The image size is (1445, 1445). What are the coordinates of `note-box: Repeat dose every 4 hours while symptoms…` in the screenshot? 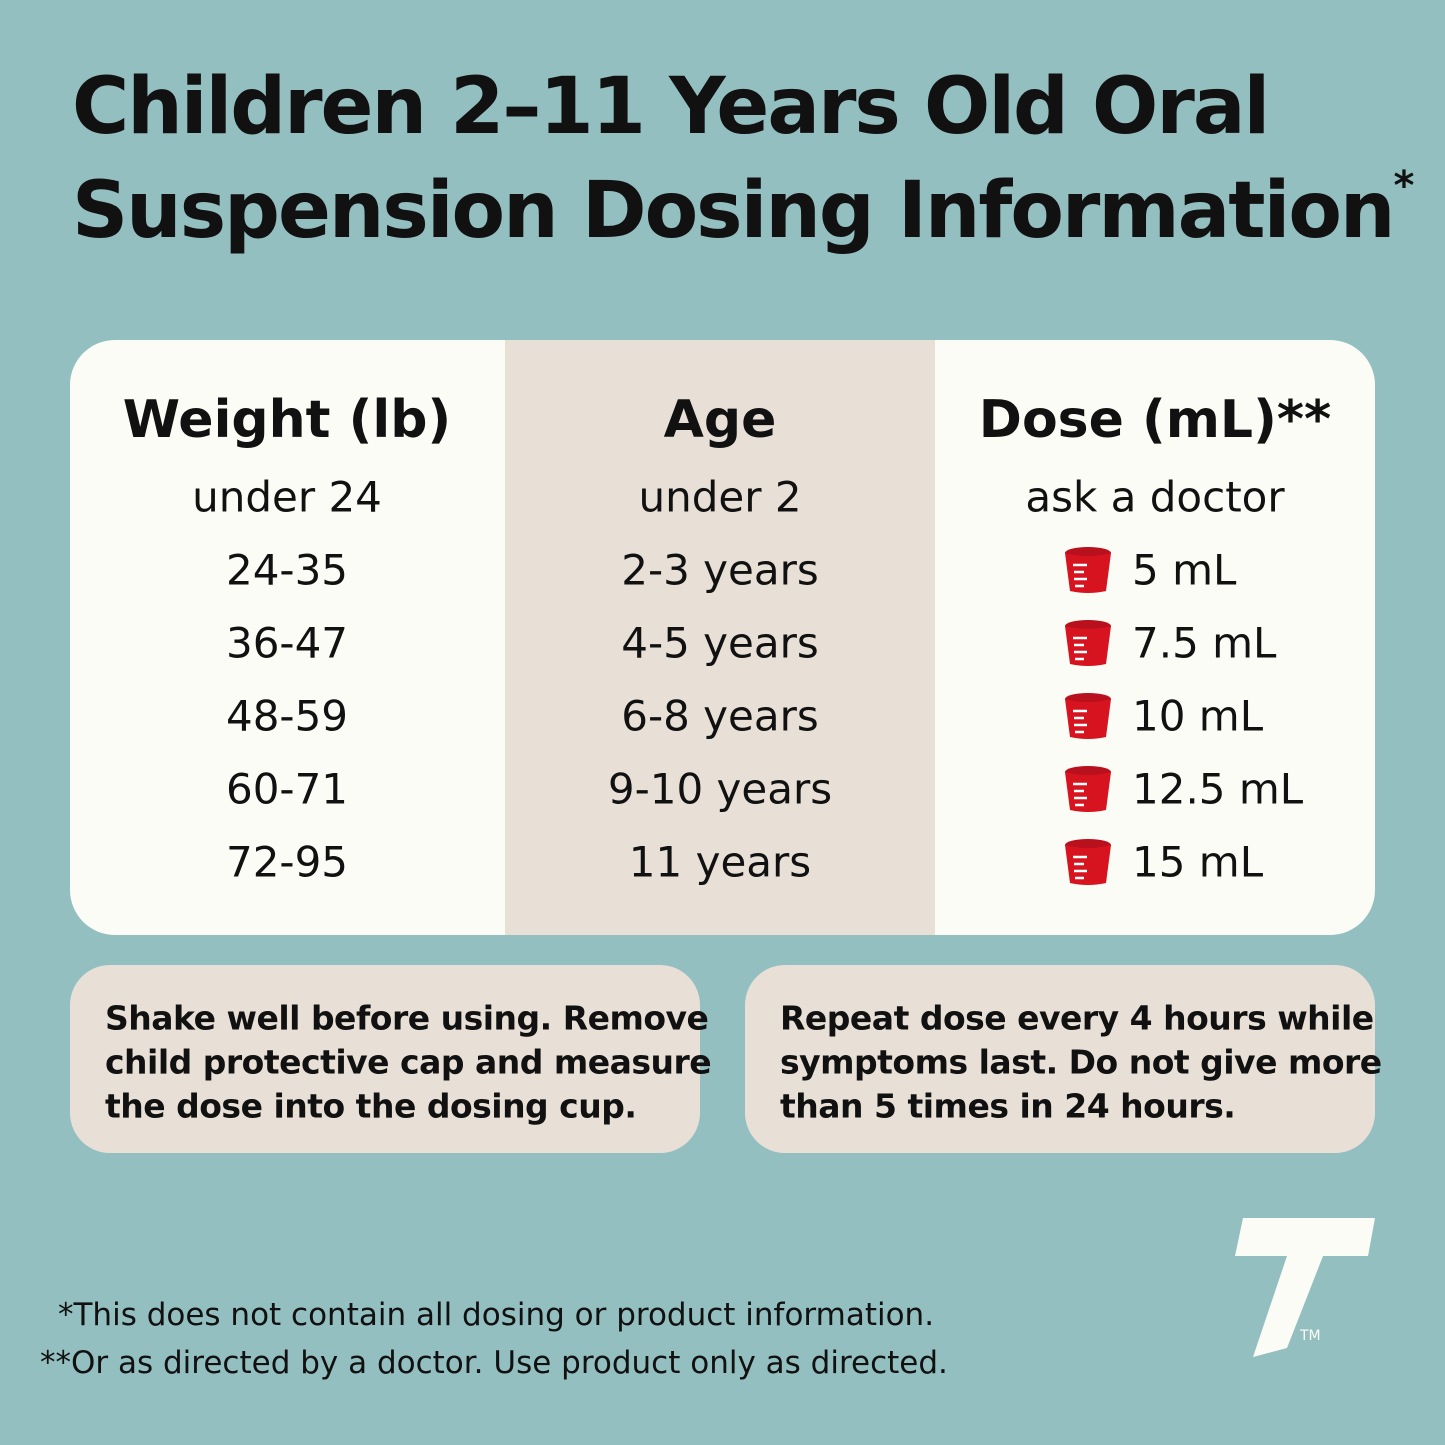 It's located at (1063, 1059).